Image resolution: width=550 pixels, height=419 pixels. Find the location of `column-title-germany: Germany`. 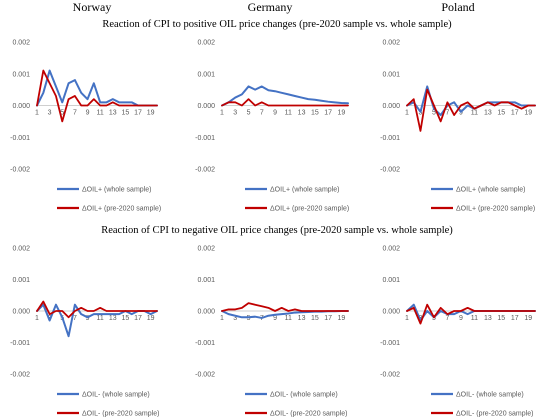

column-title-germany: Germany is located at coordinates (270, 7).